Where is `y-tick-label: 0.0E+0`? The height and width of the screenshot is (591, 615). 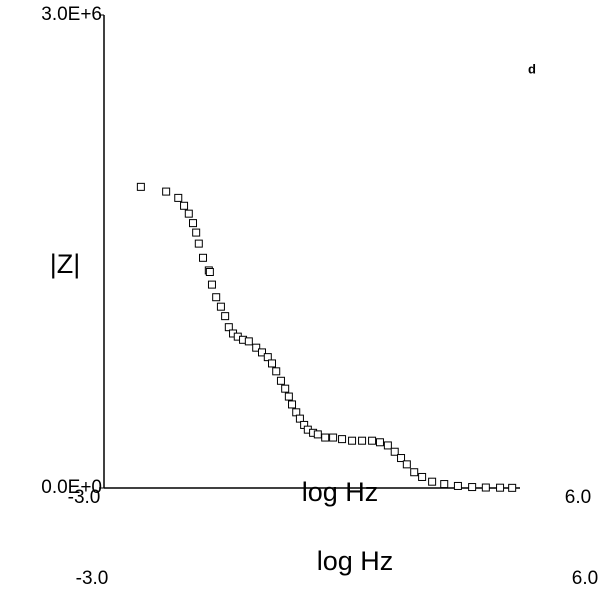
y-tick-label: 0.0E+0 is located at coordinates (71, 487).